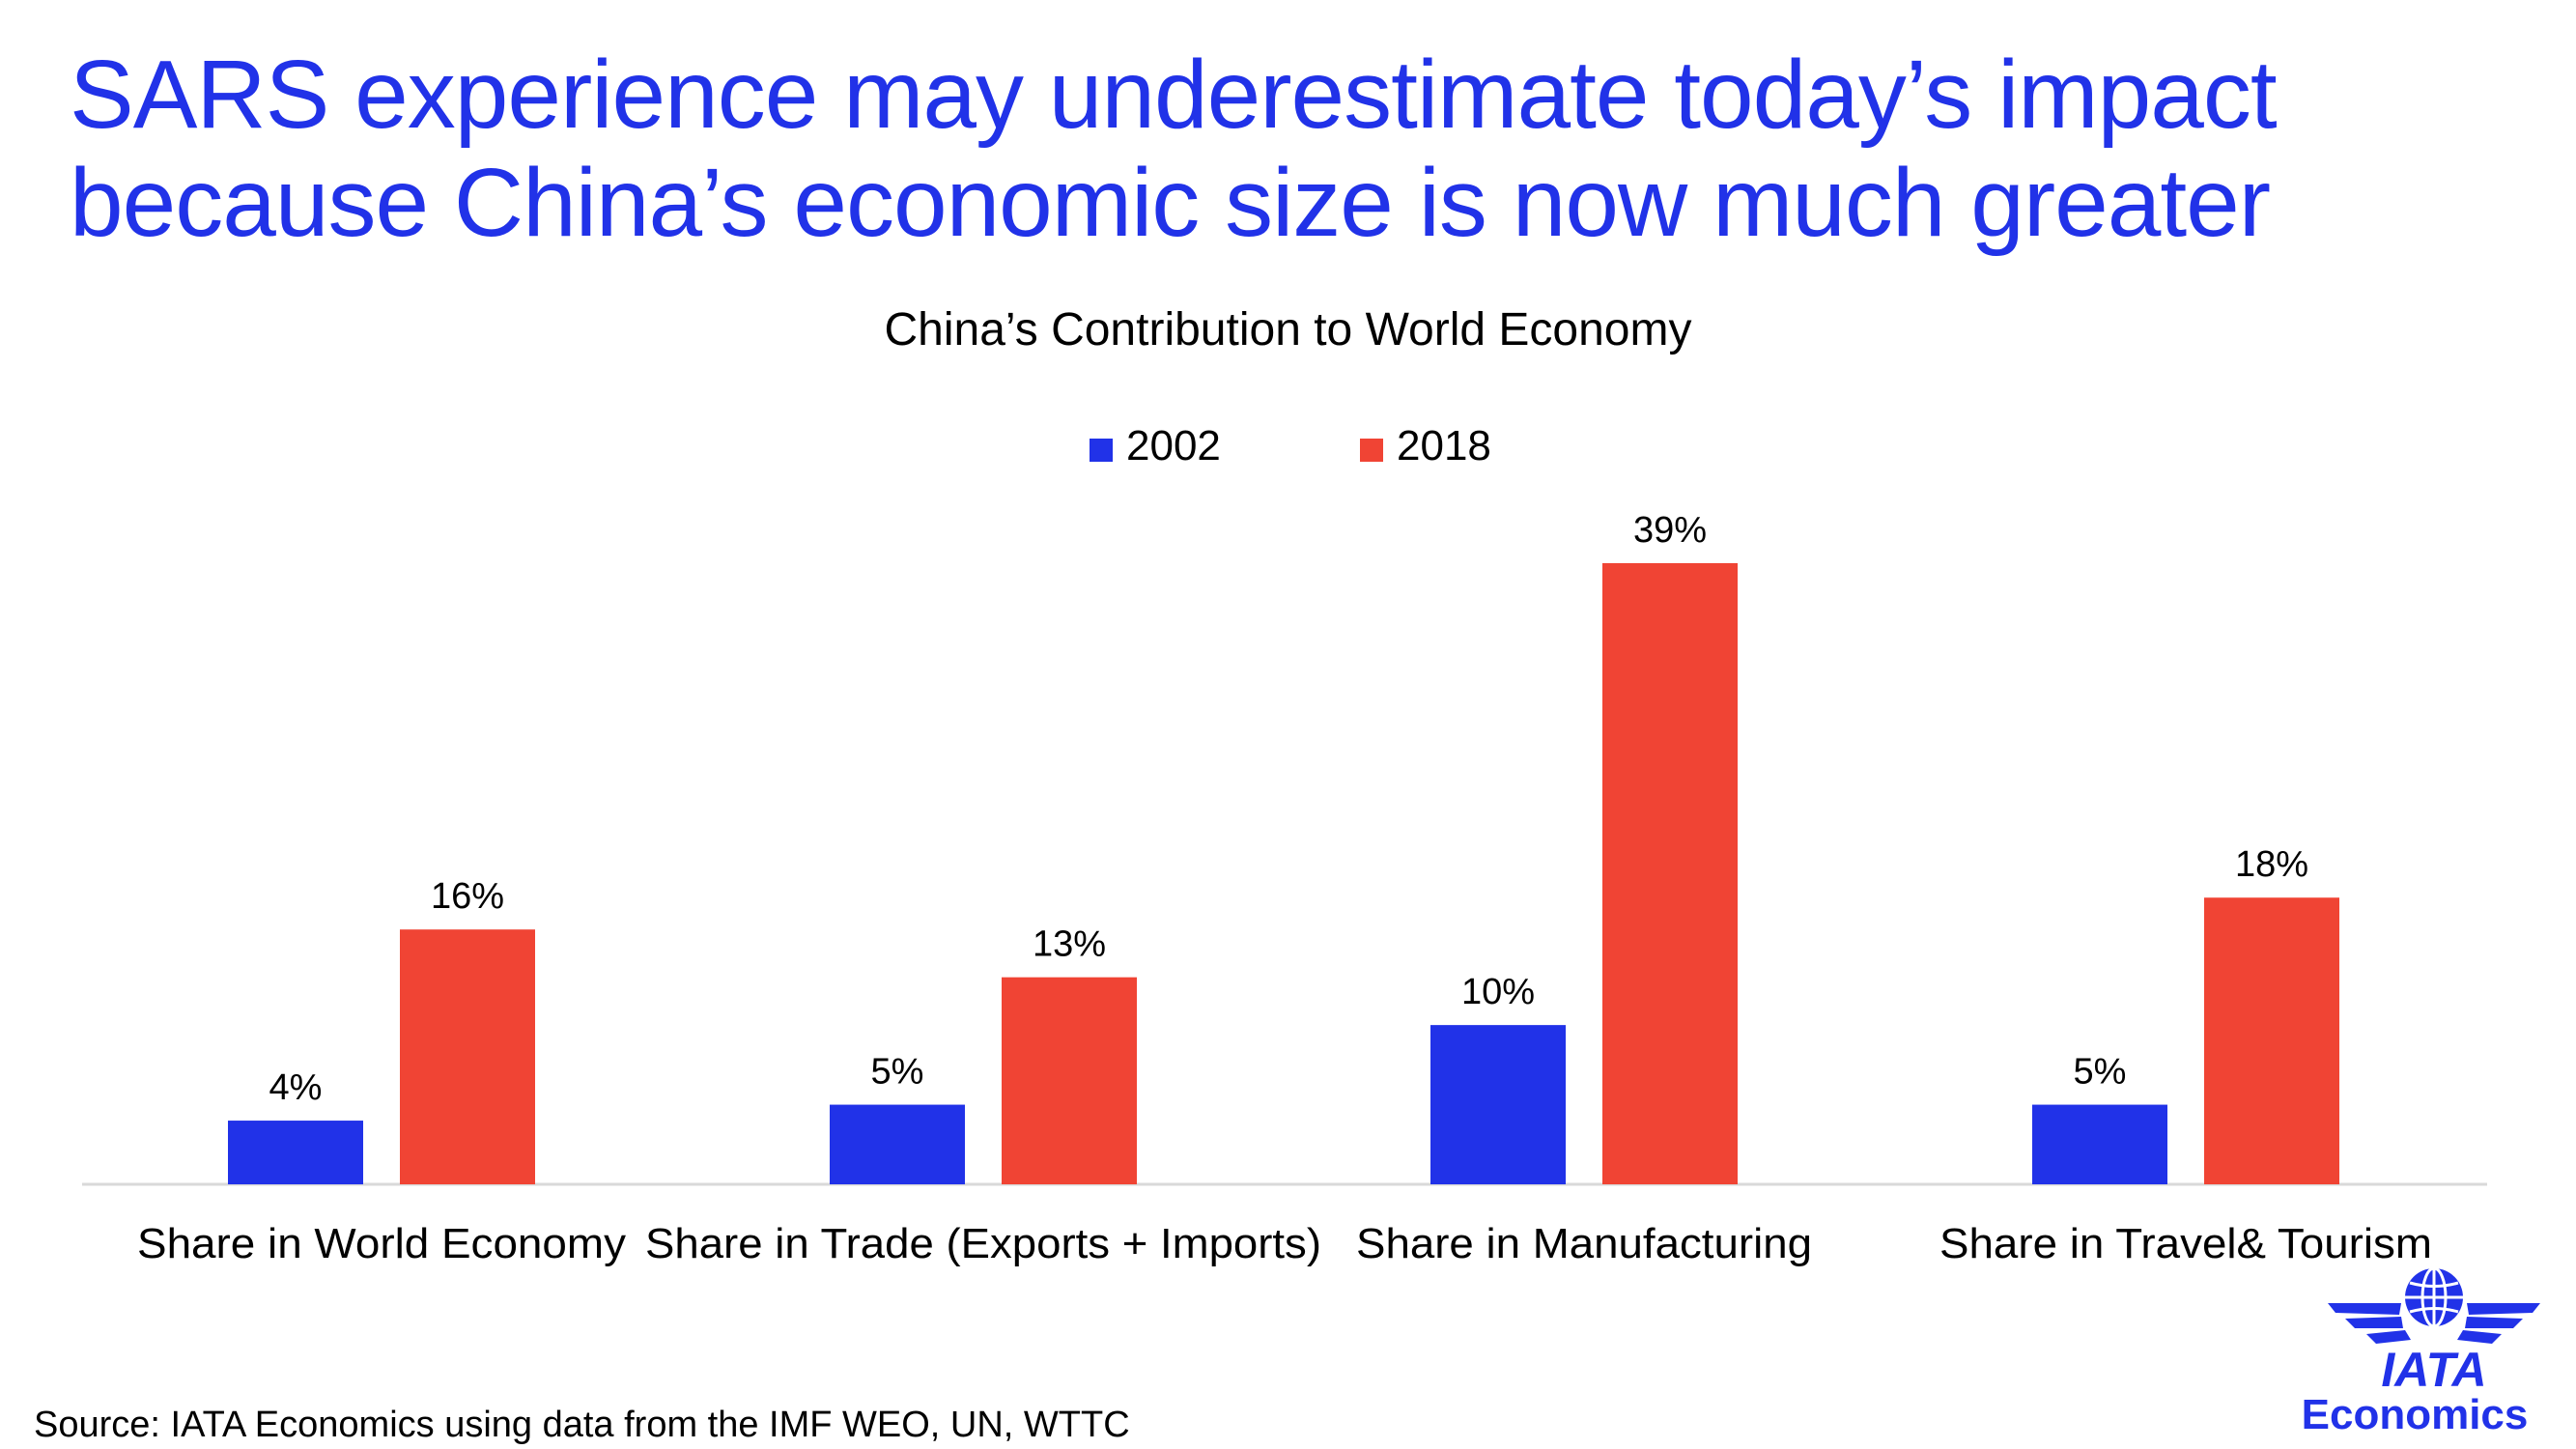 The height and width of the screenshot is (1449, 2576). What do you see at coordinates (1444, 445) in the screenshot?
I see `legend-label-2018: 2018` at bounding box center [1444, 445].